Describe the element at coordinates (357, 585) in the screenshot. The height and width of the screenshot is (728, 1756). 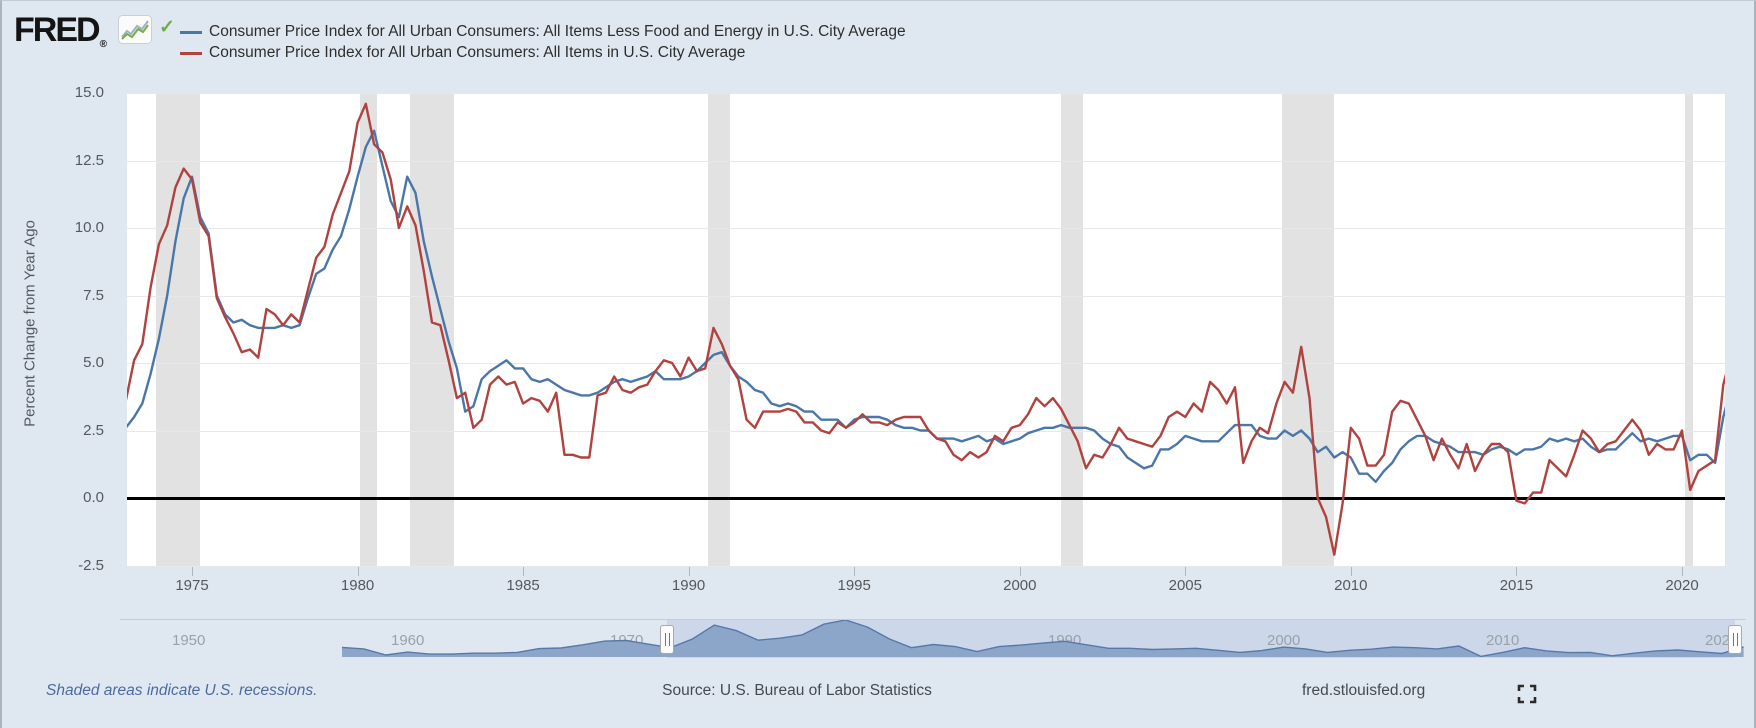
I see `x-axis-label: 1980` at that location.